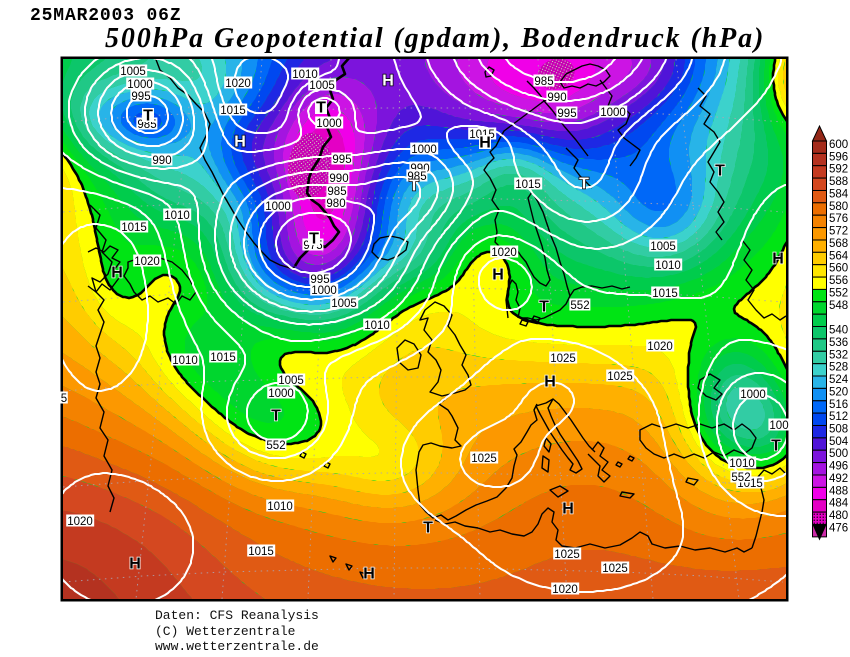  What do you see at coordinates (838, 405) in the screenshot?
I see `svg-text: 516` at bounding box center [838, 405].